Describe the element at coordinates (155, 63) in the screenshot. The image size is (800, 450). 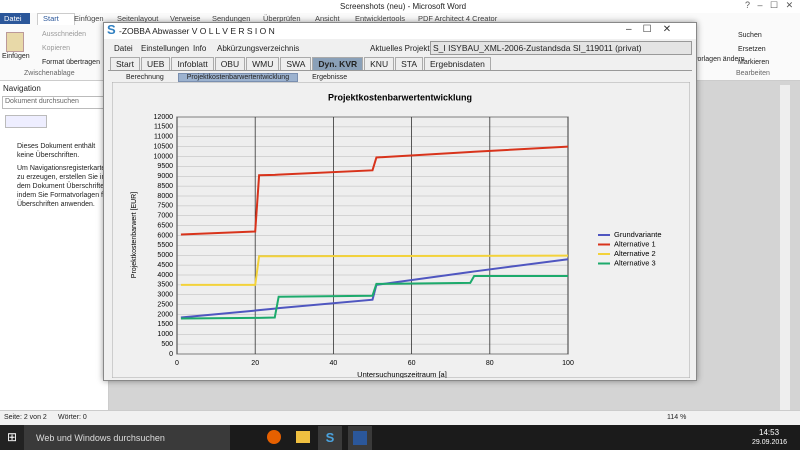
I see `app-tab: UEB` at that location.